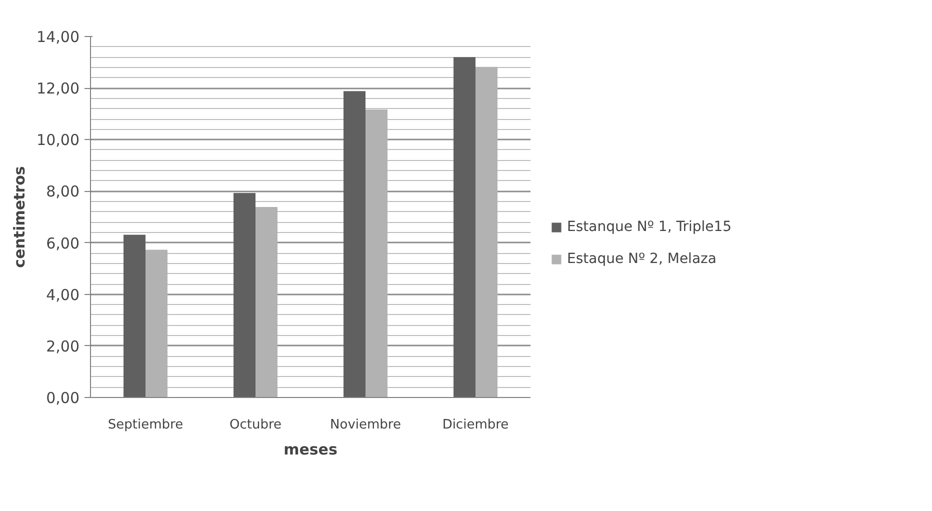  Describe the element at coordinates (63, 295) in the screenshot. I see `y-tick-label: 4,00` at that location.